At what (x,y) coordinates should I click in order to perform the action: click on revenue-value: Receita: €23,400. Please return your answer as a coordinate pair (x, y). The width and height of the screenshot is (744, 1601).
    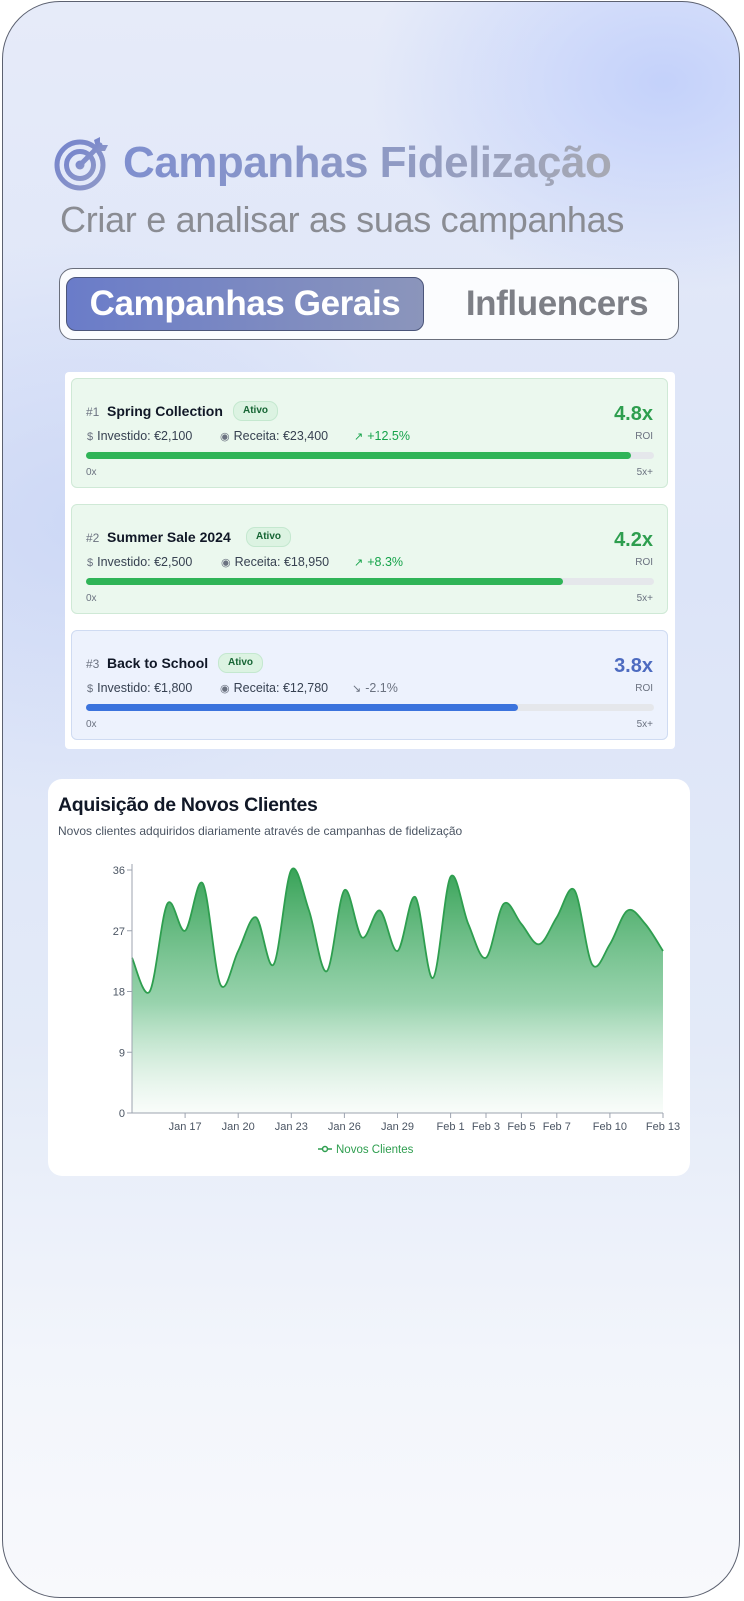
    Looking at the image, I should click on (281, 436).